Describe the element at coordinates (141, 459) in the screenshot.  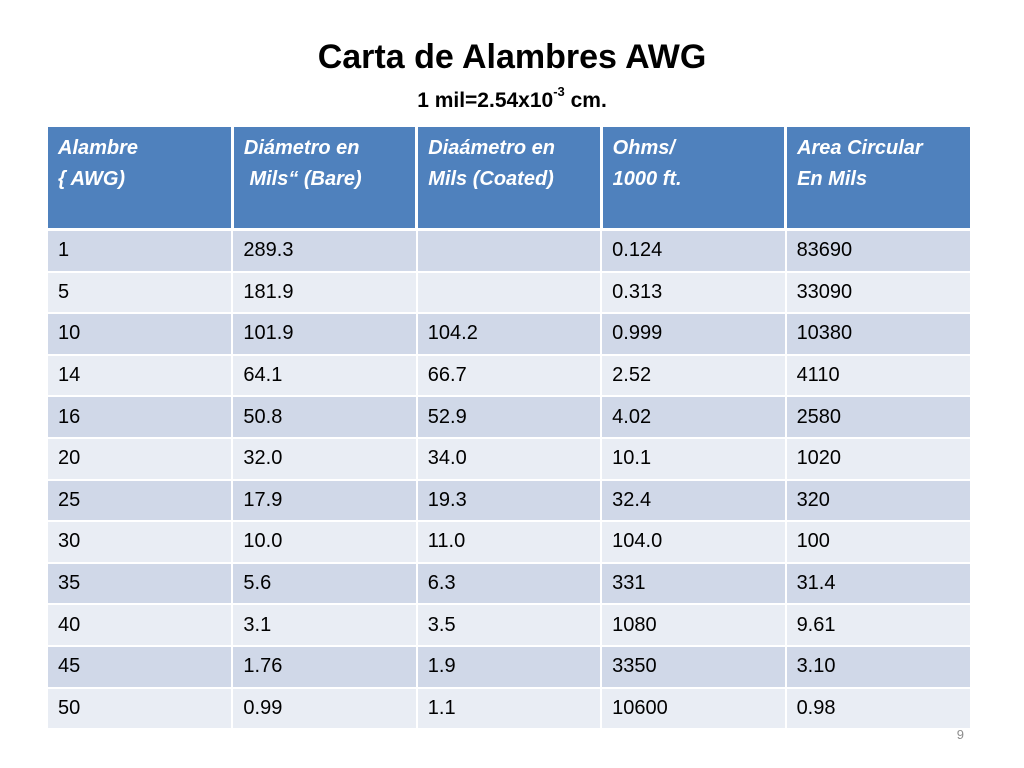
I see `cell-awg: 20` at that location.